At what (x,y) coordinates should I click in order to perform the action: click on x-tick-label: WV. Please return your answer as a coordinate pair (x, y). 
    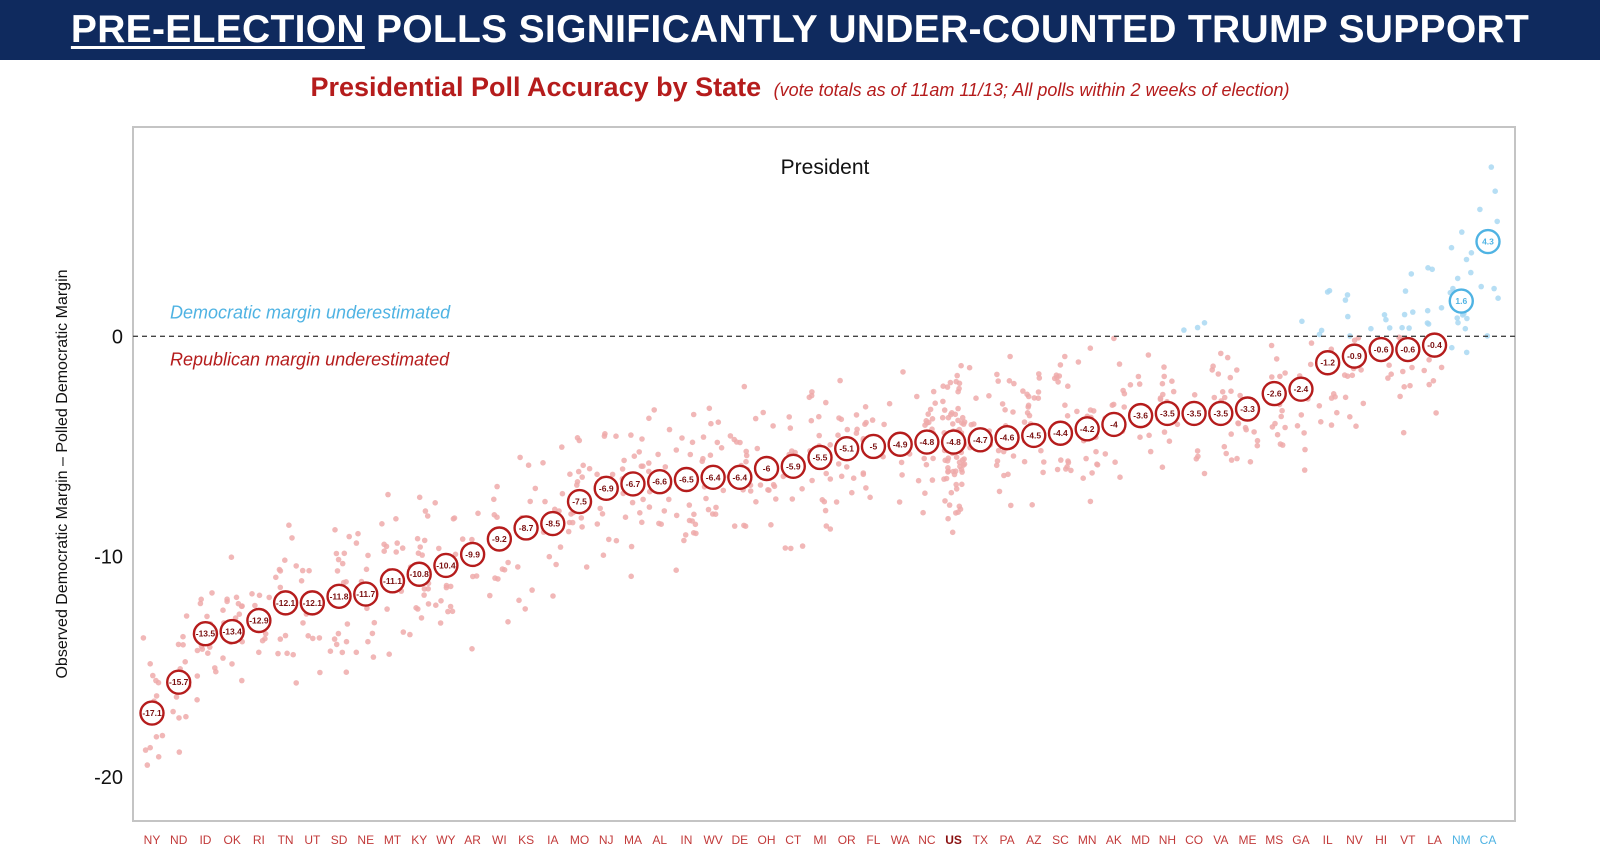
    Looking at the image, I should click on (712, 840).